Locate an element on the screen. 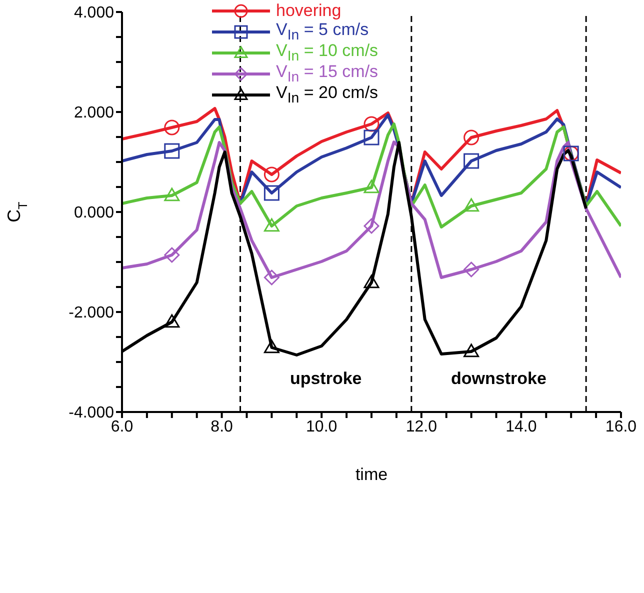  annotation: upstroke is located at coordinates (326, 378).